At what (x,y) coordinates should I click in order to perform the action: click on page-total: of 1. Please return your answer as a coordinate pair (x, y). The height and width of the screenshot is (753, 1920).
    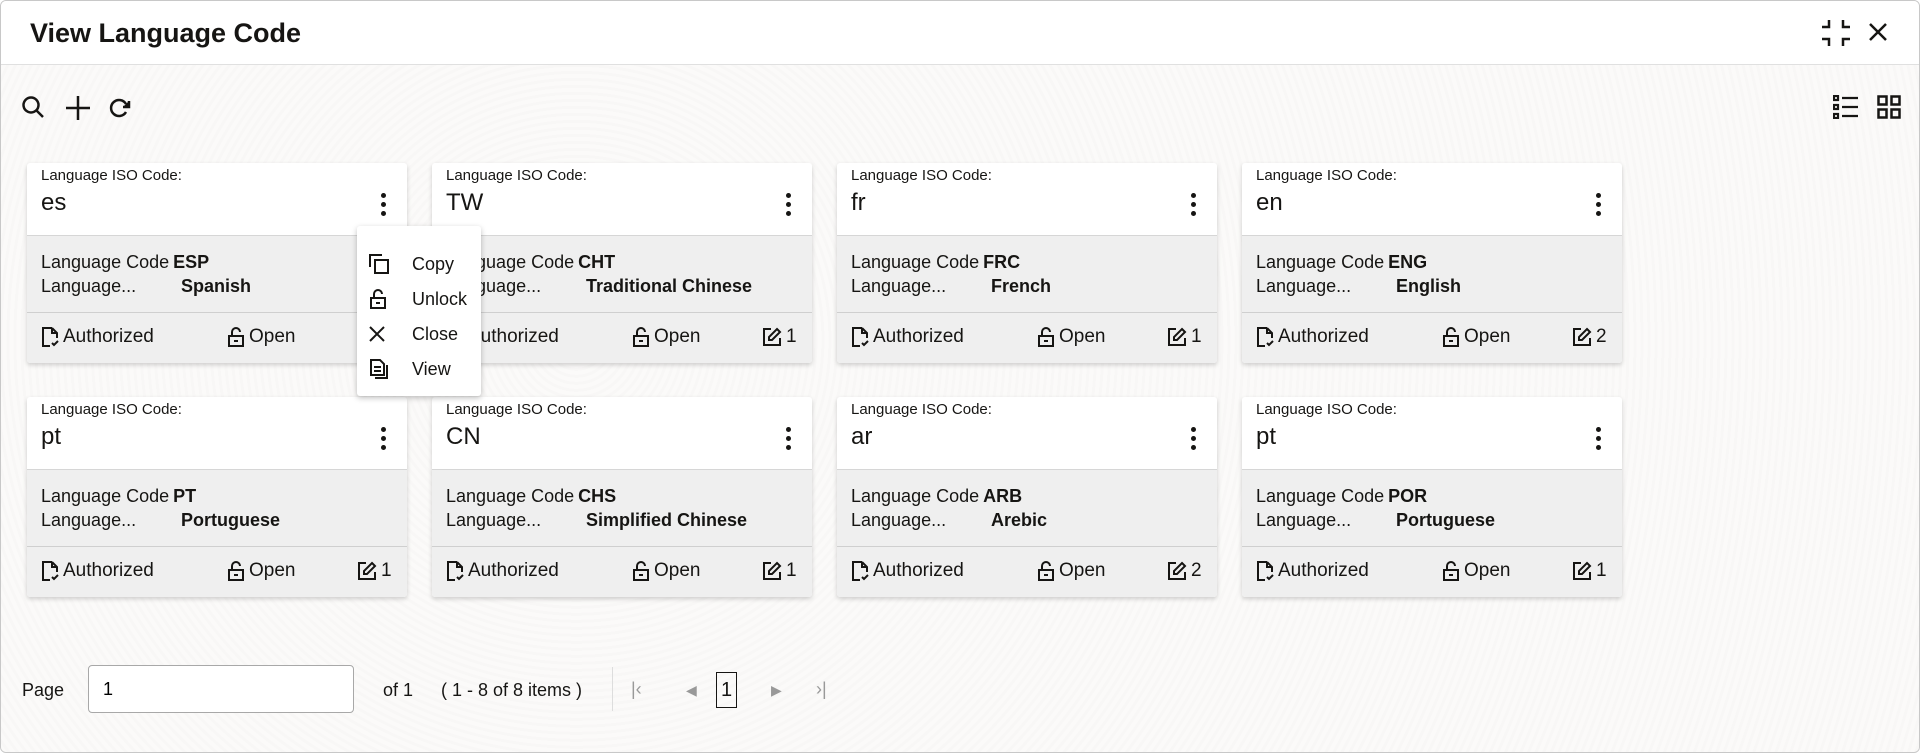
    Looking at the image, I should click on (398, 690).